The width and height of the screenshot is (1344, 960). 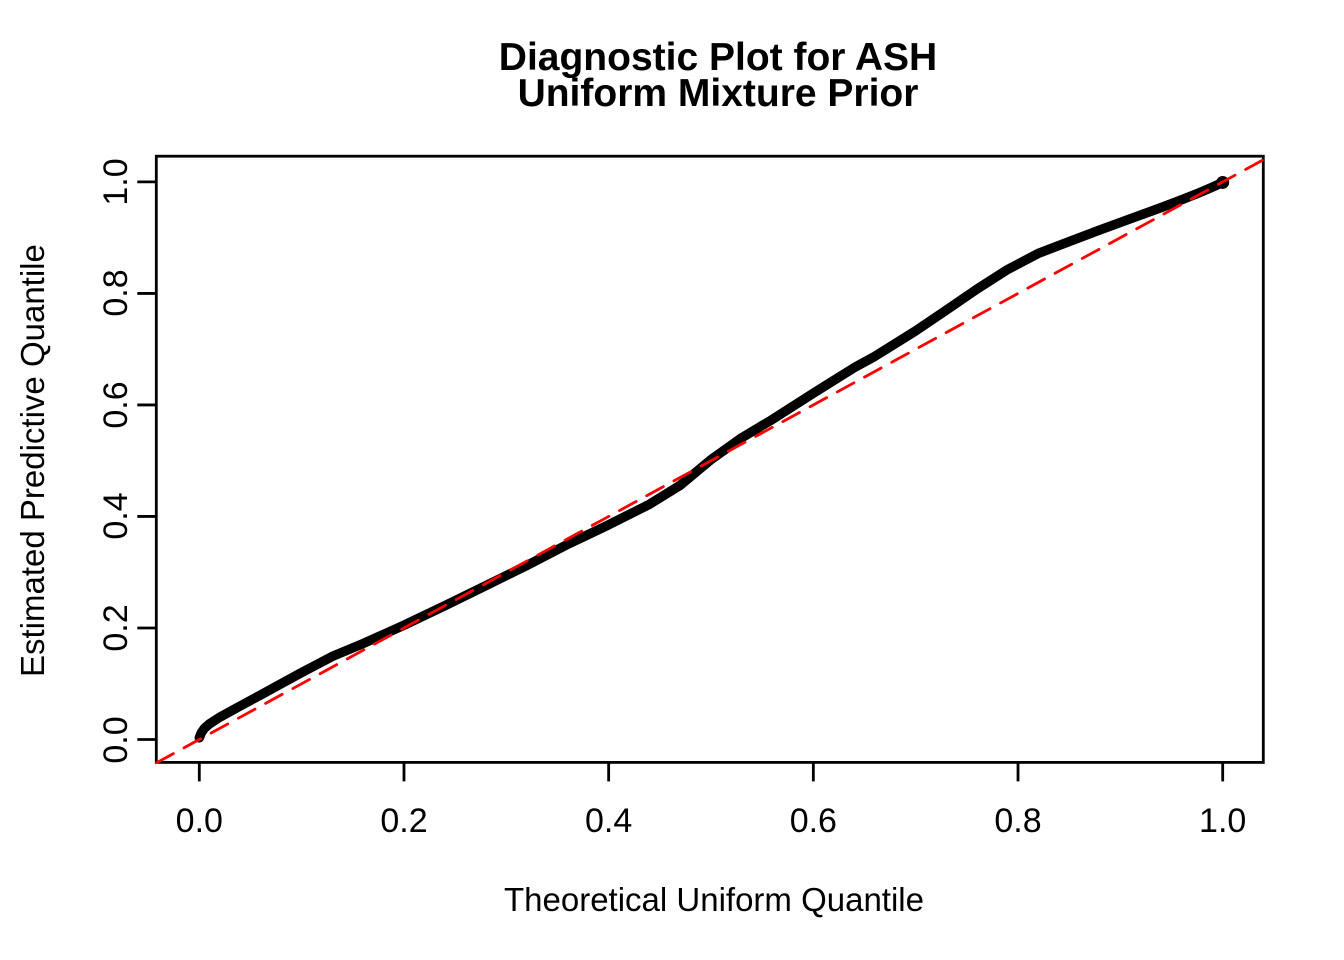 What do you see at coordinates (718, 57) in the screenshot?
I see `chart-title-line1: Diagnostic Plot for ASH` at bounding box center [718, 57].